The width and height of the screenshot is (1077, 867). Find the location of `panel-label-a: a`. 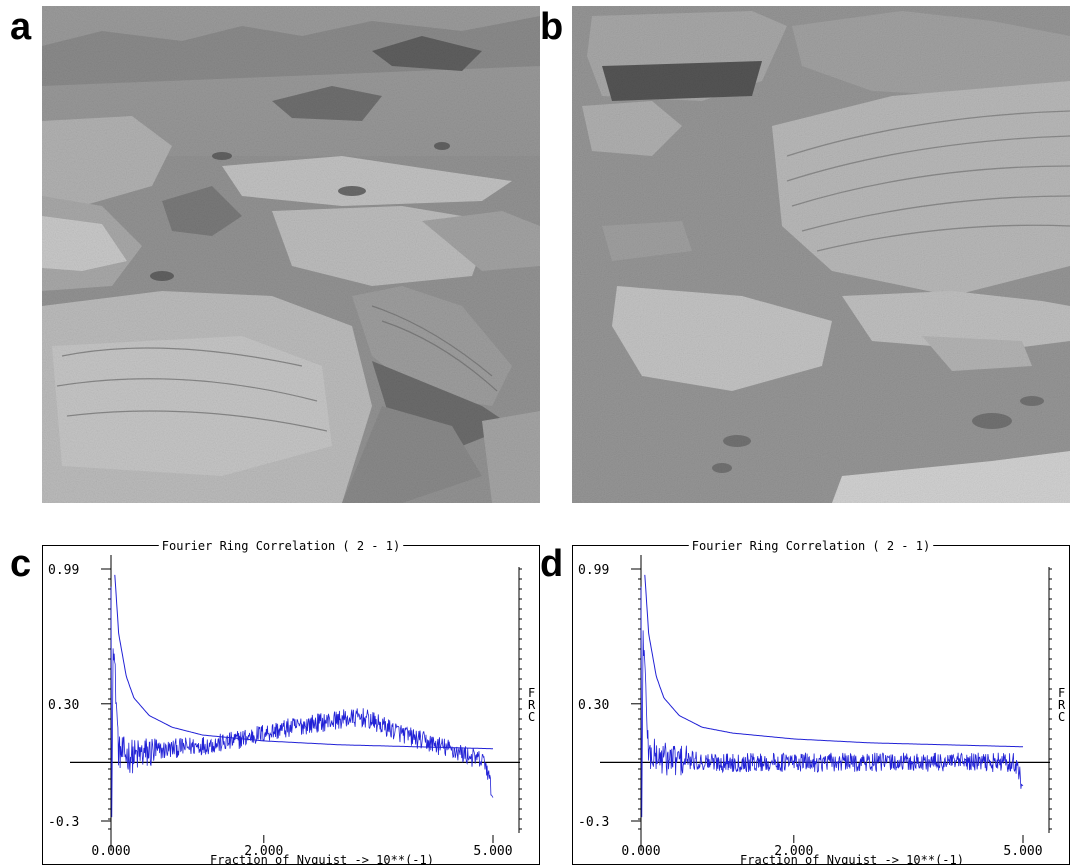

panel-label-a: a is located at coordinates (21, 27).